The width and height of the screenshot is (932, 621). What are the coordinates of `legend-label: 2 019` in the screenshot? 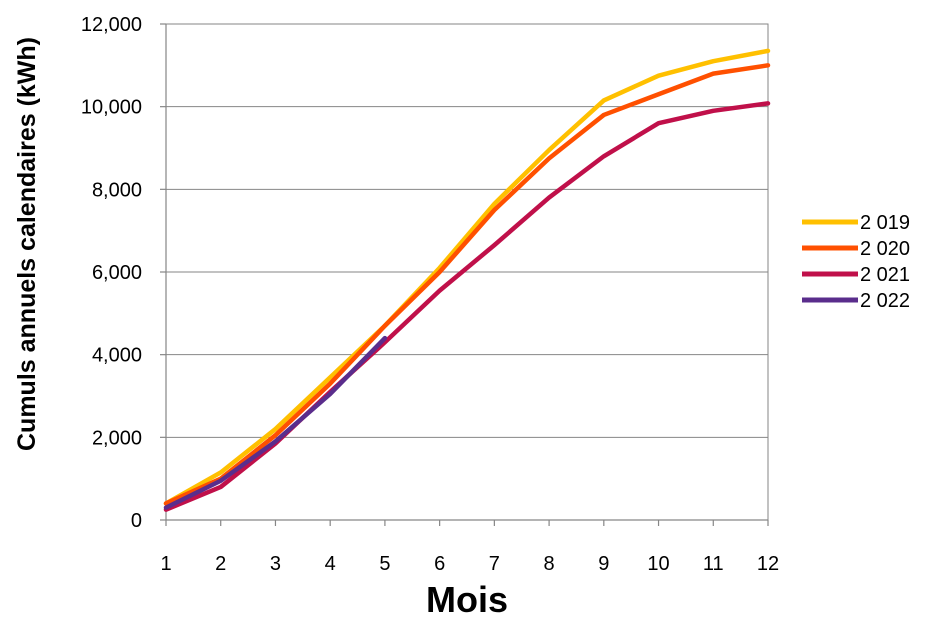 It's located at (885, 223).